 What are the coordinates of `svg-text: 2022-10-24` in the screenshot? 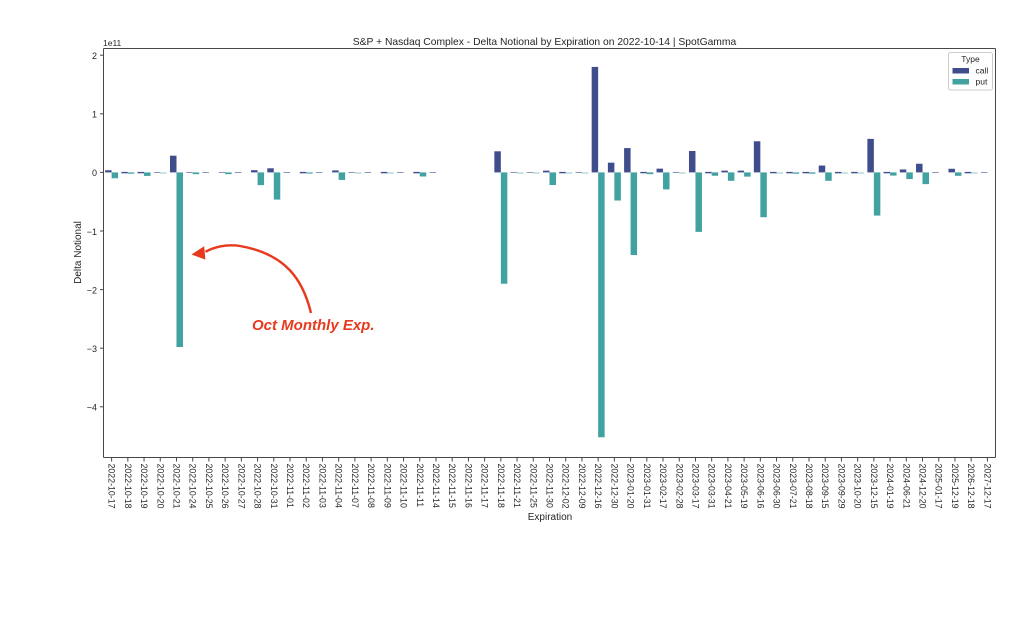 It's located at (193, 486).